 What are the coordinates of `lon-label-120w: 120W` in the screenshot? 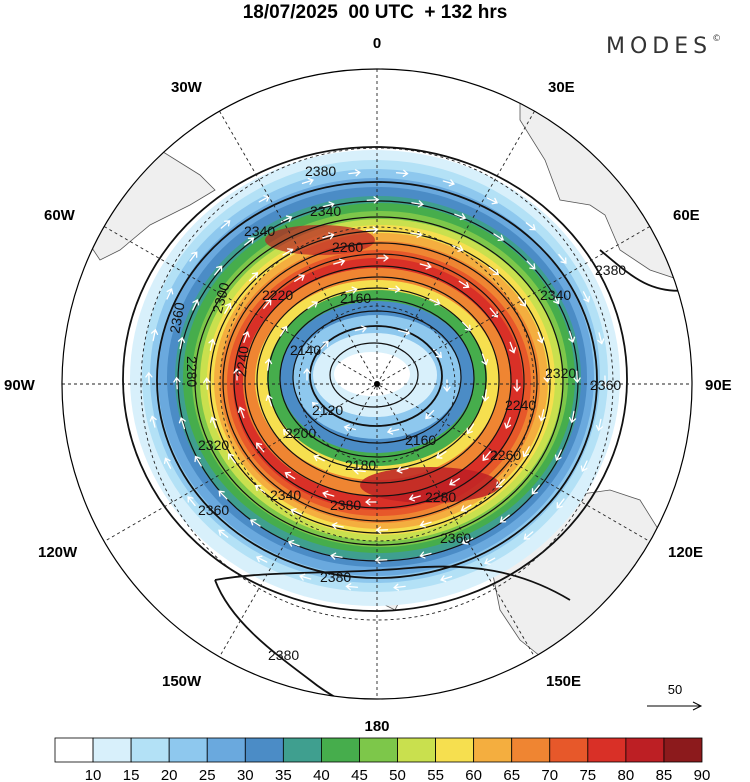 It's located at (58, 552).